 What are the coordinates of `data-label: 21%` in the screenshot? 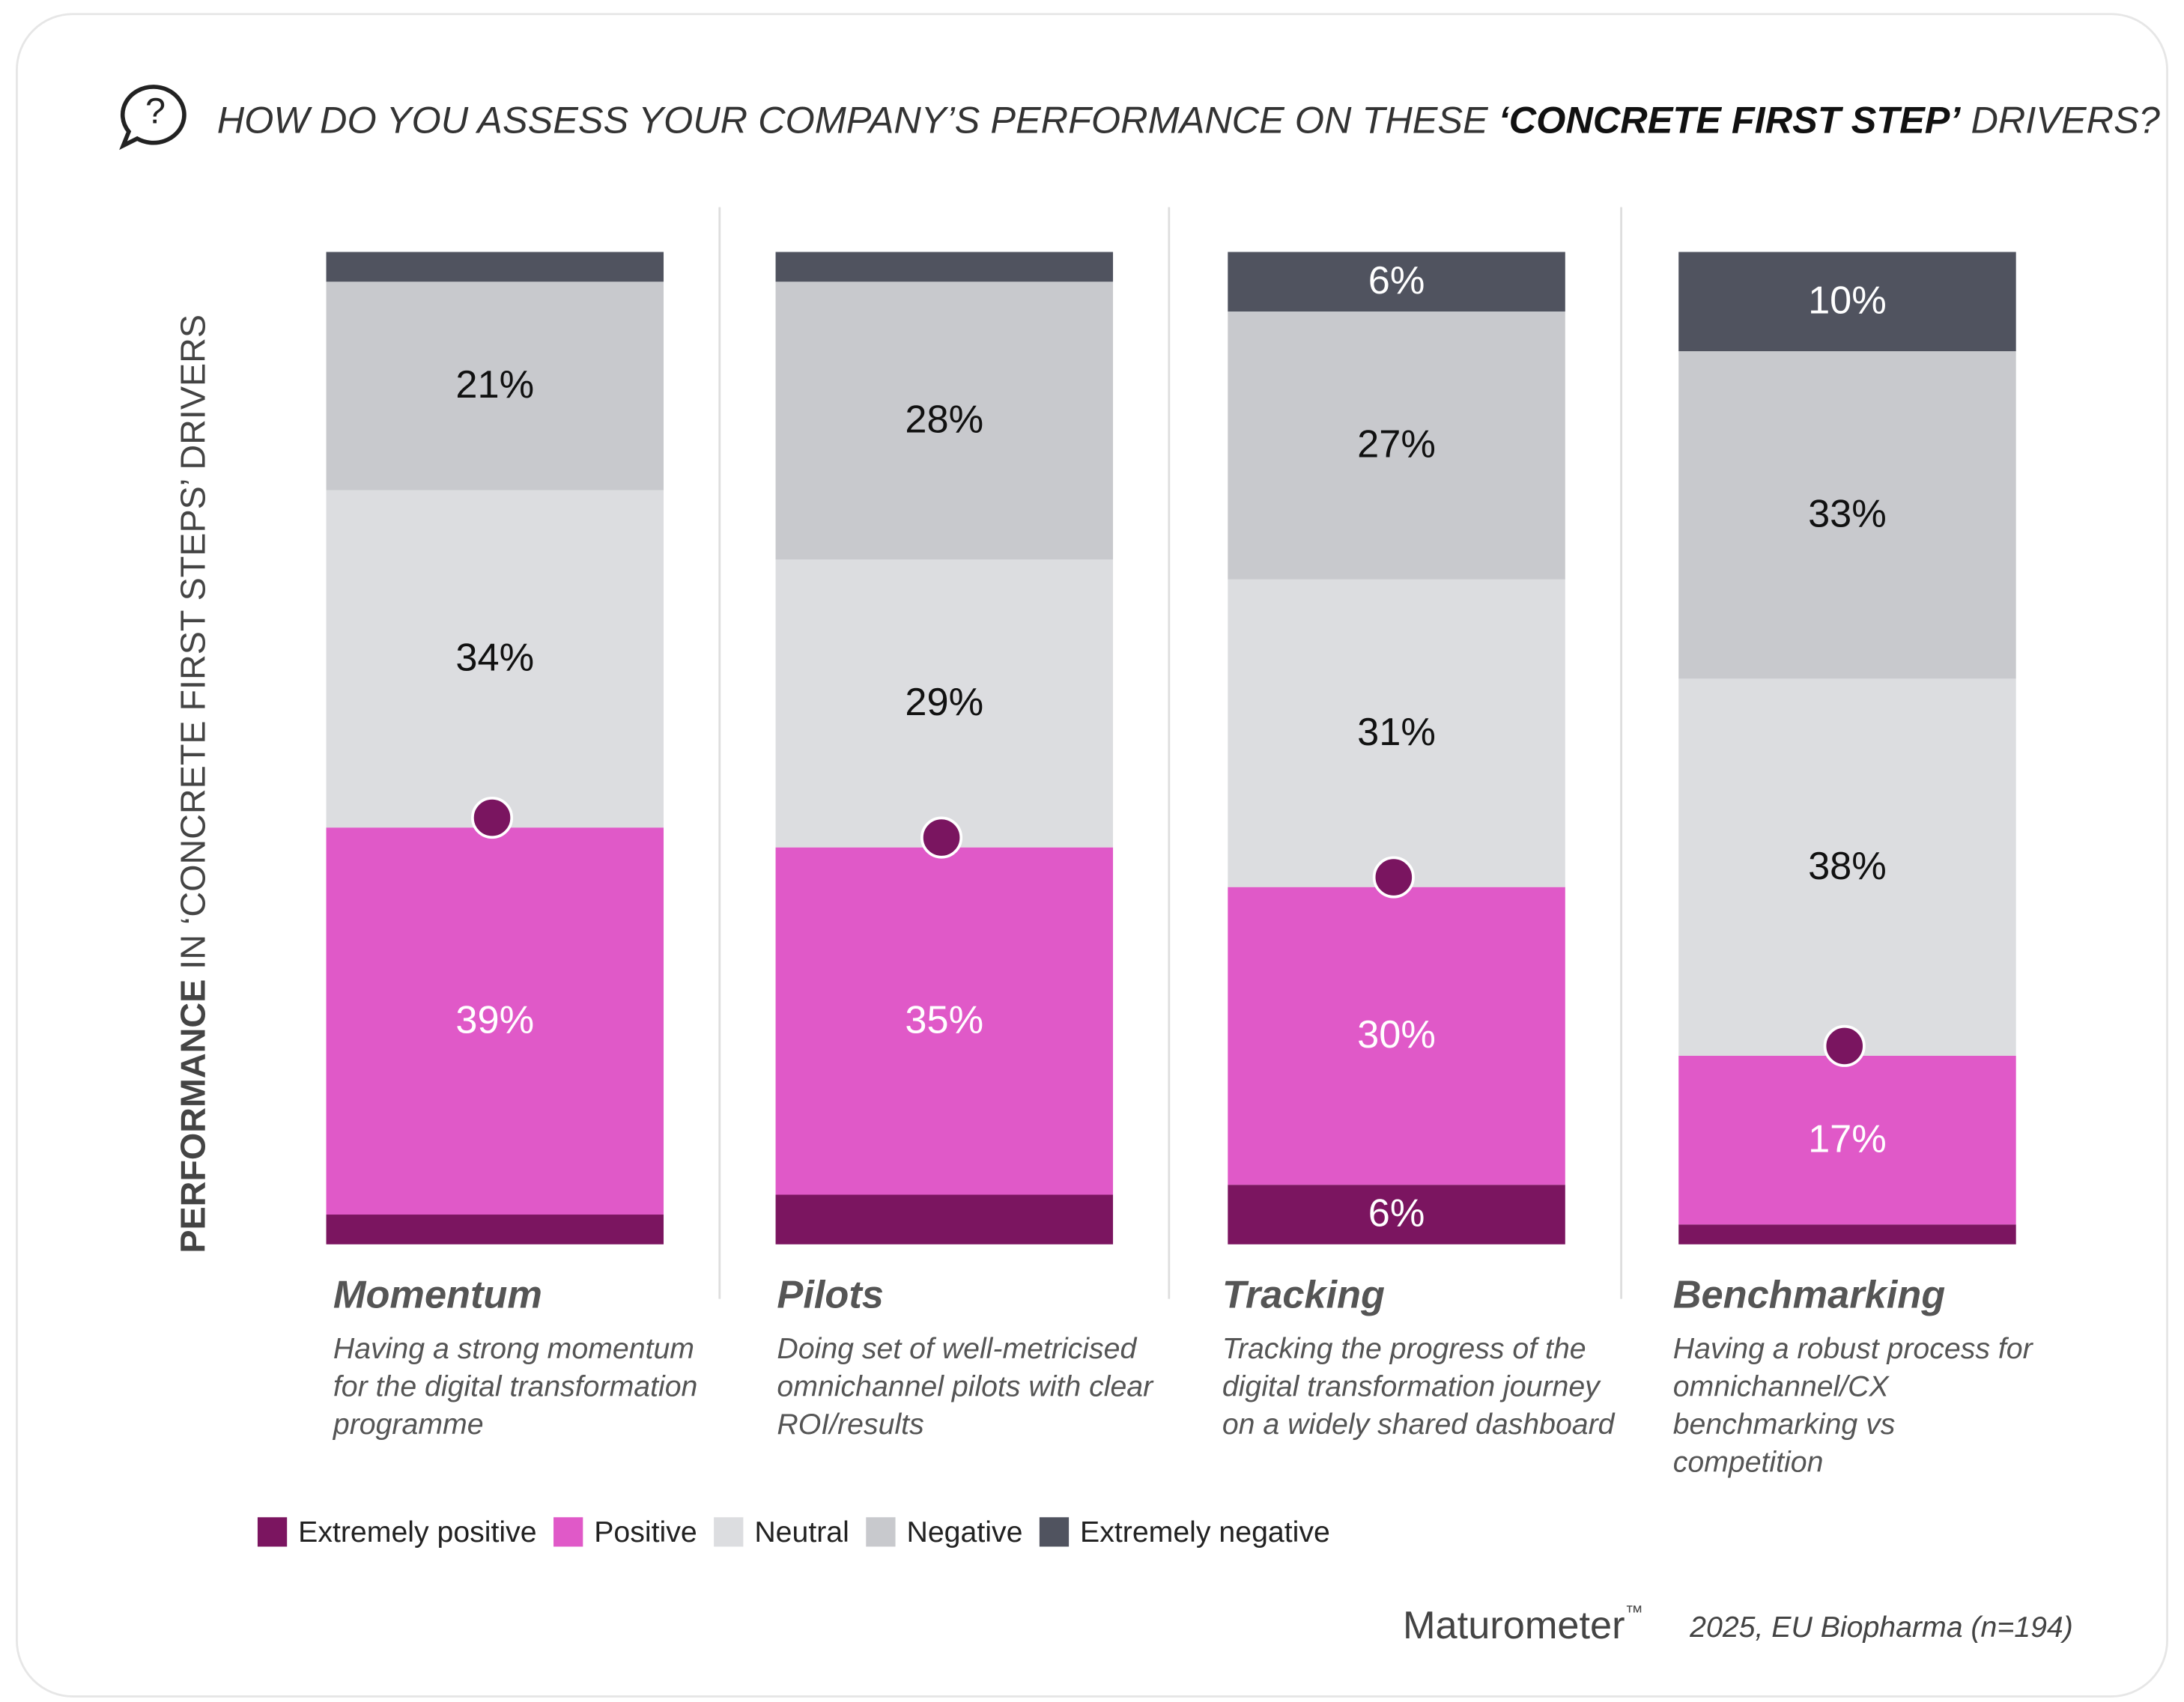 It's located at (494, 385).